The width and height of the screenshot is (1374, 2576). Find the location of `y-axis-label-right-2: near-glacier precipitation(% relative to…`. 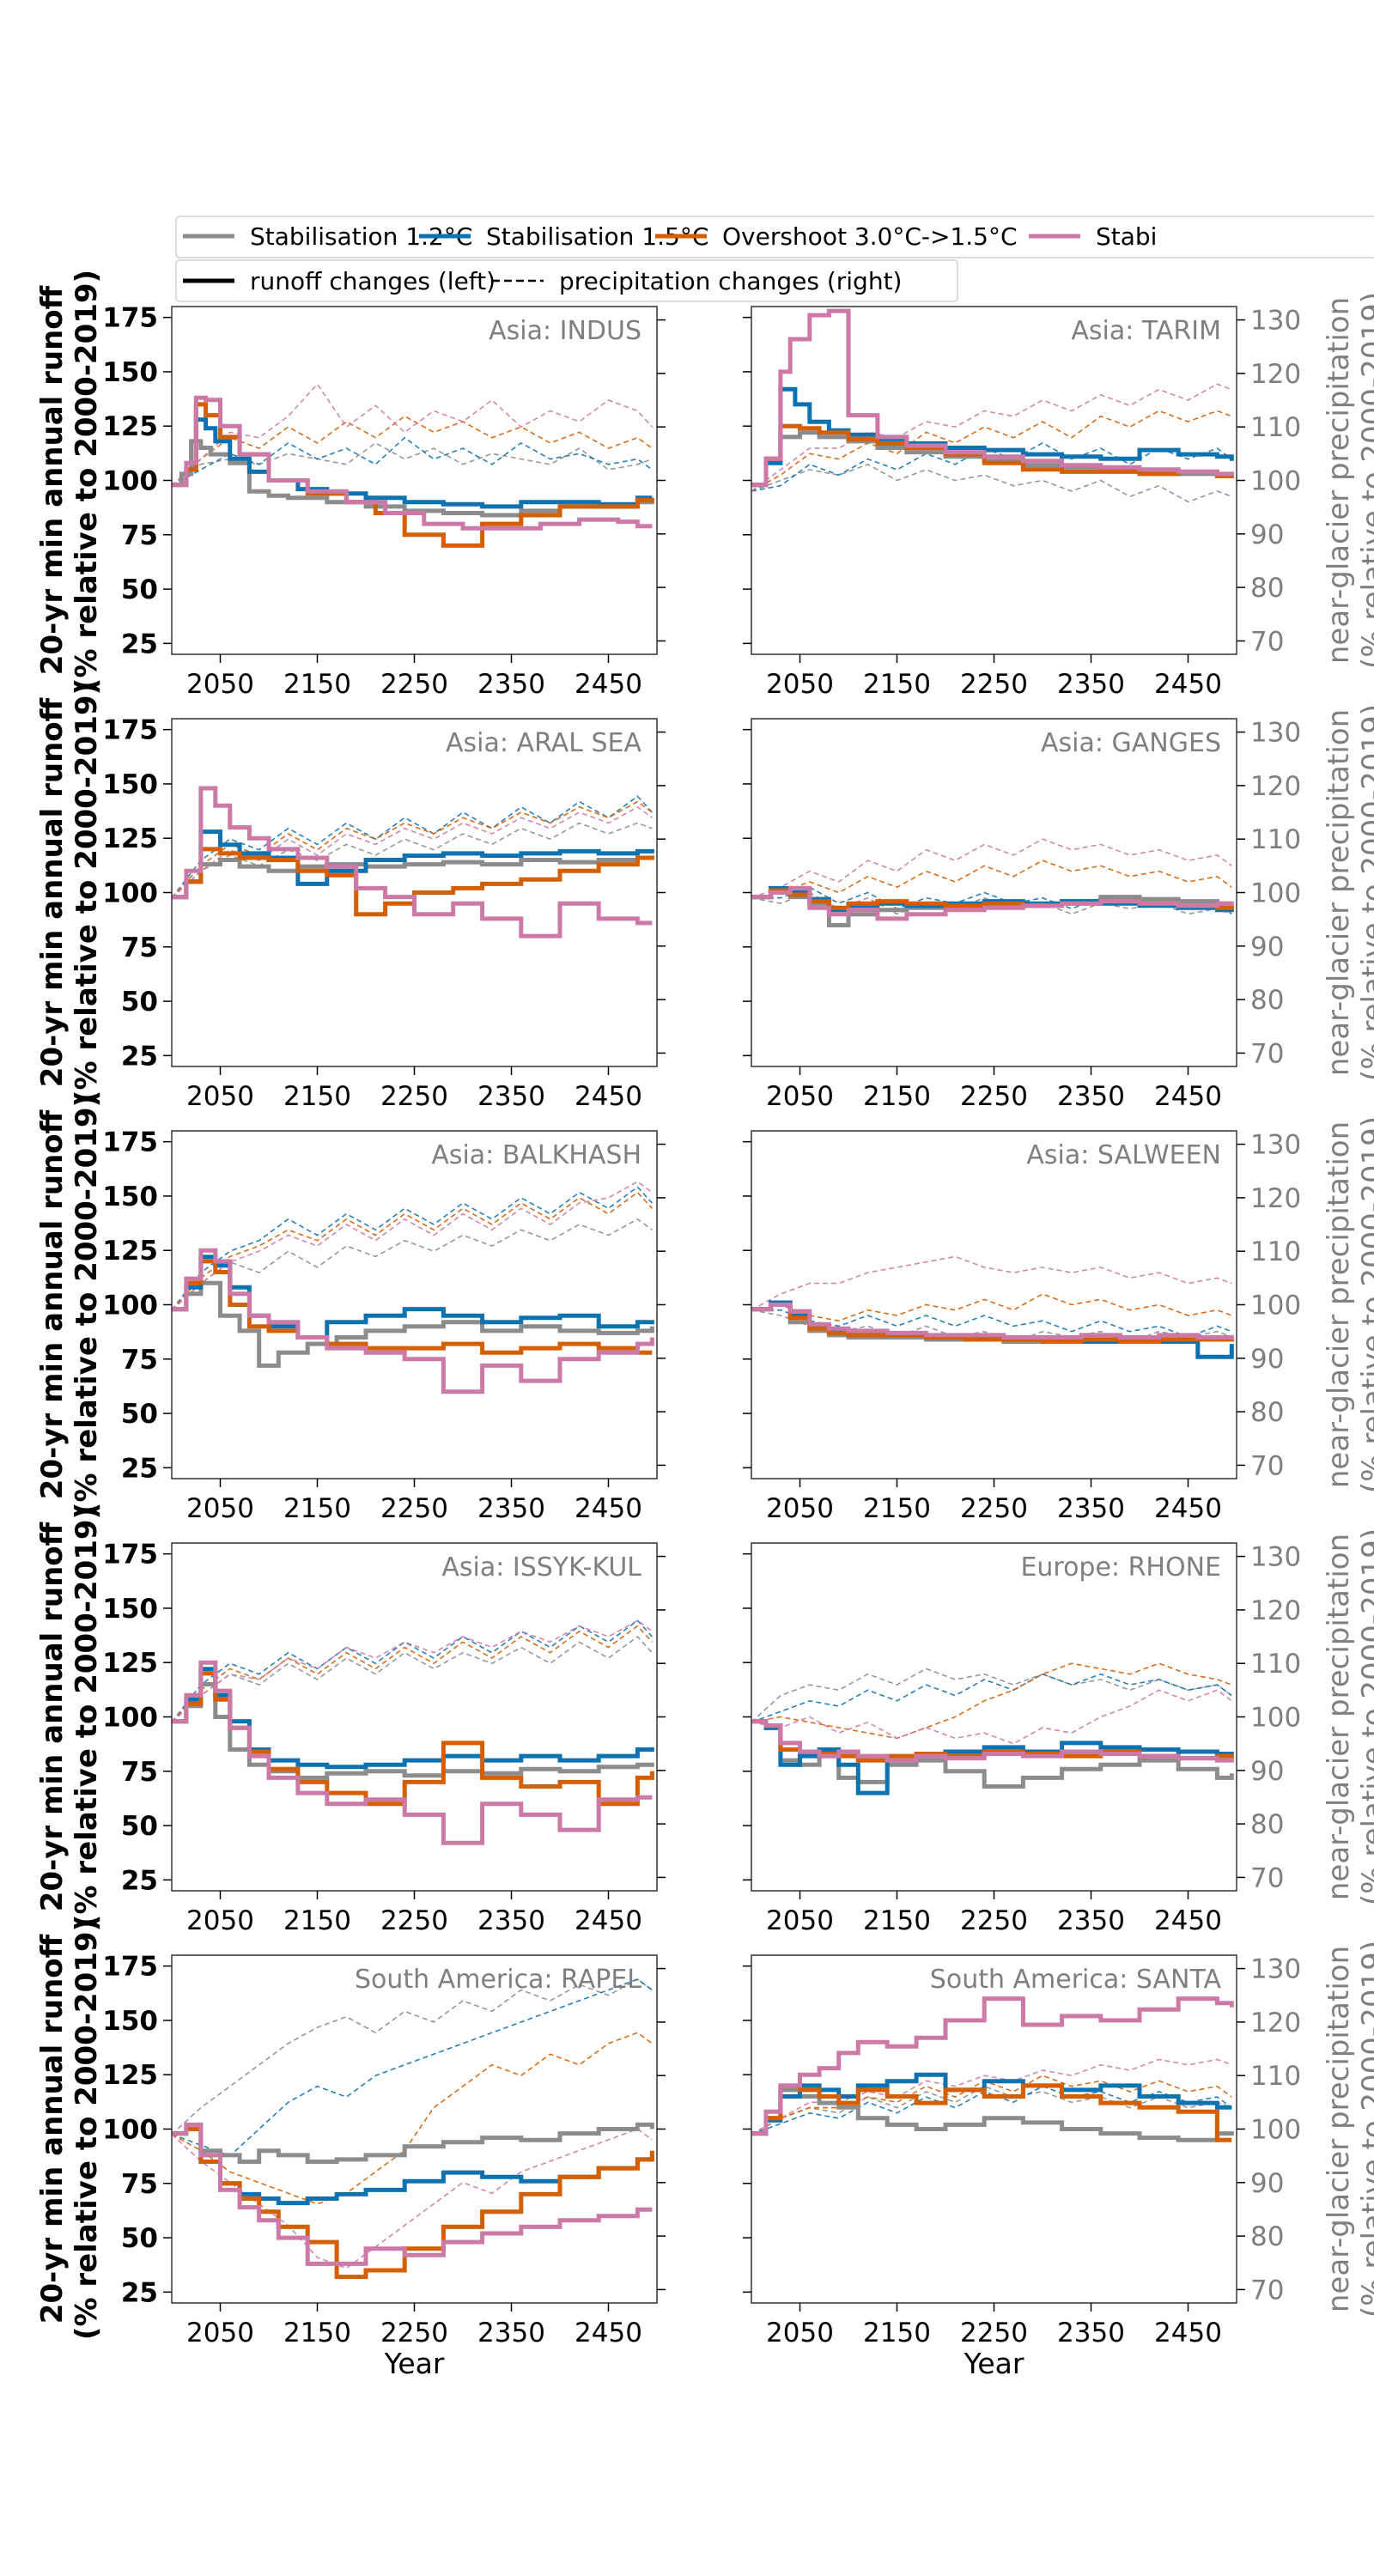

y-axis-label-right-2: near-glacier precipitation(% relative to… is located at coordinates (1348, 1305).